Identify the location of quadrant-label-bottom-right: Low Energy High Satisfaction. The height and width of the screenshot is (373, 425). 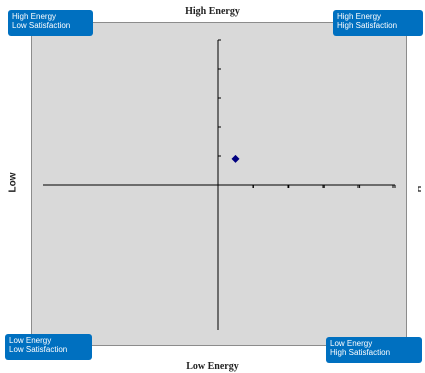
(374, 350).